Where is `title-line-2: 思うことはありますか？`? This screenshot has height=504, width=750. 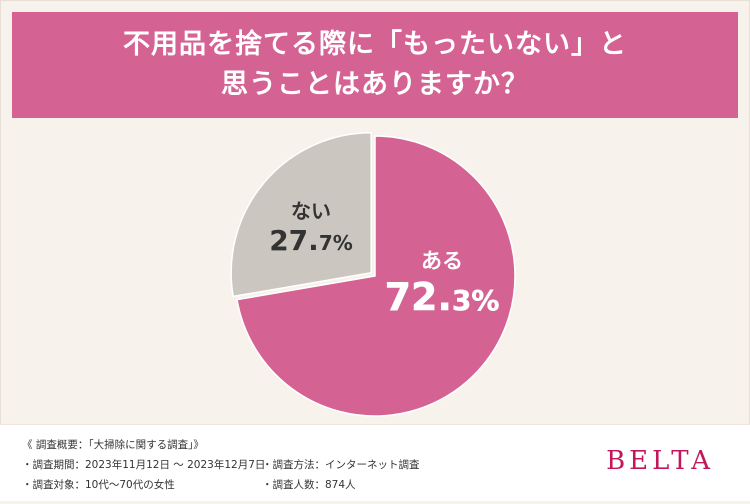
title-line-2: 思うことはありますか？ is located at coordinates (375, 84).